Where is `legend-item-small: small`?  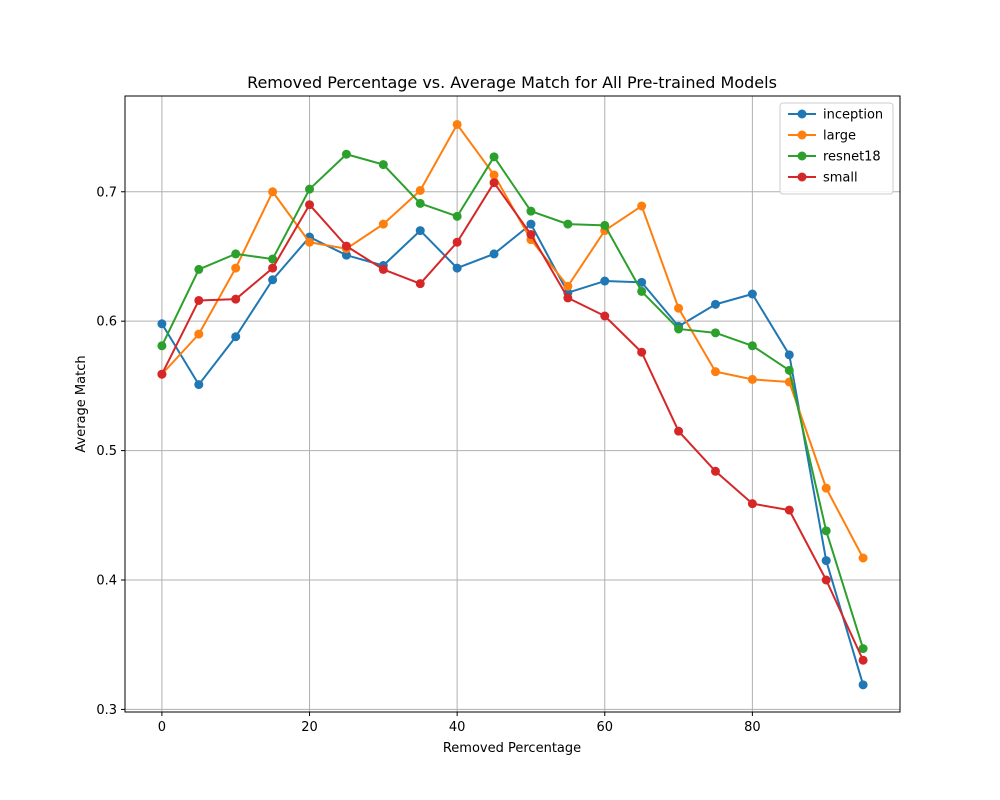
legend-item-small: small is located at coordinates (823, 178).